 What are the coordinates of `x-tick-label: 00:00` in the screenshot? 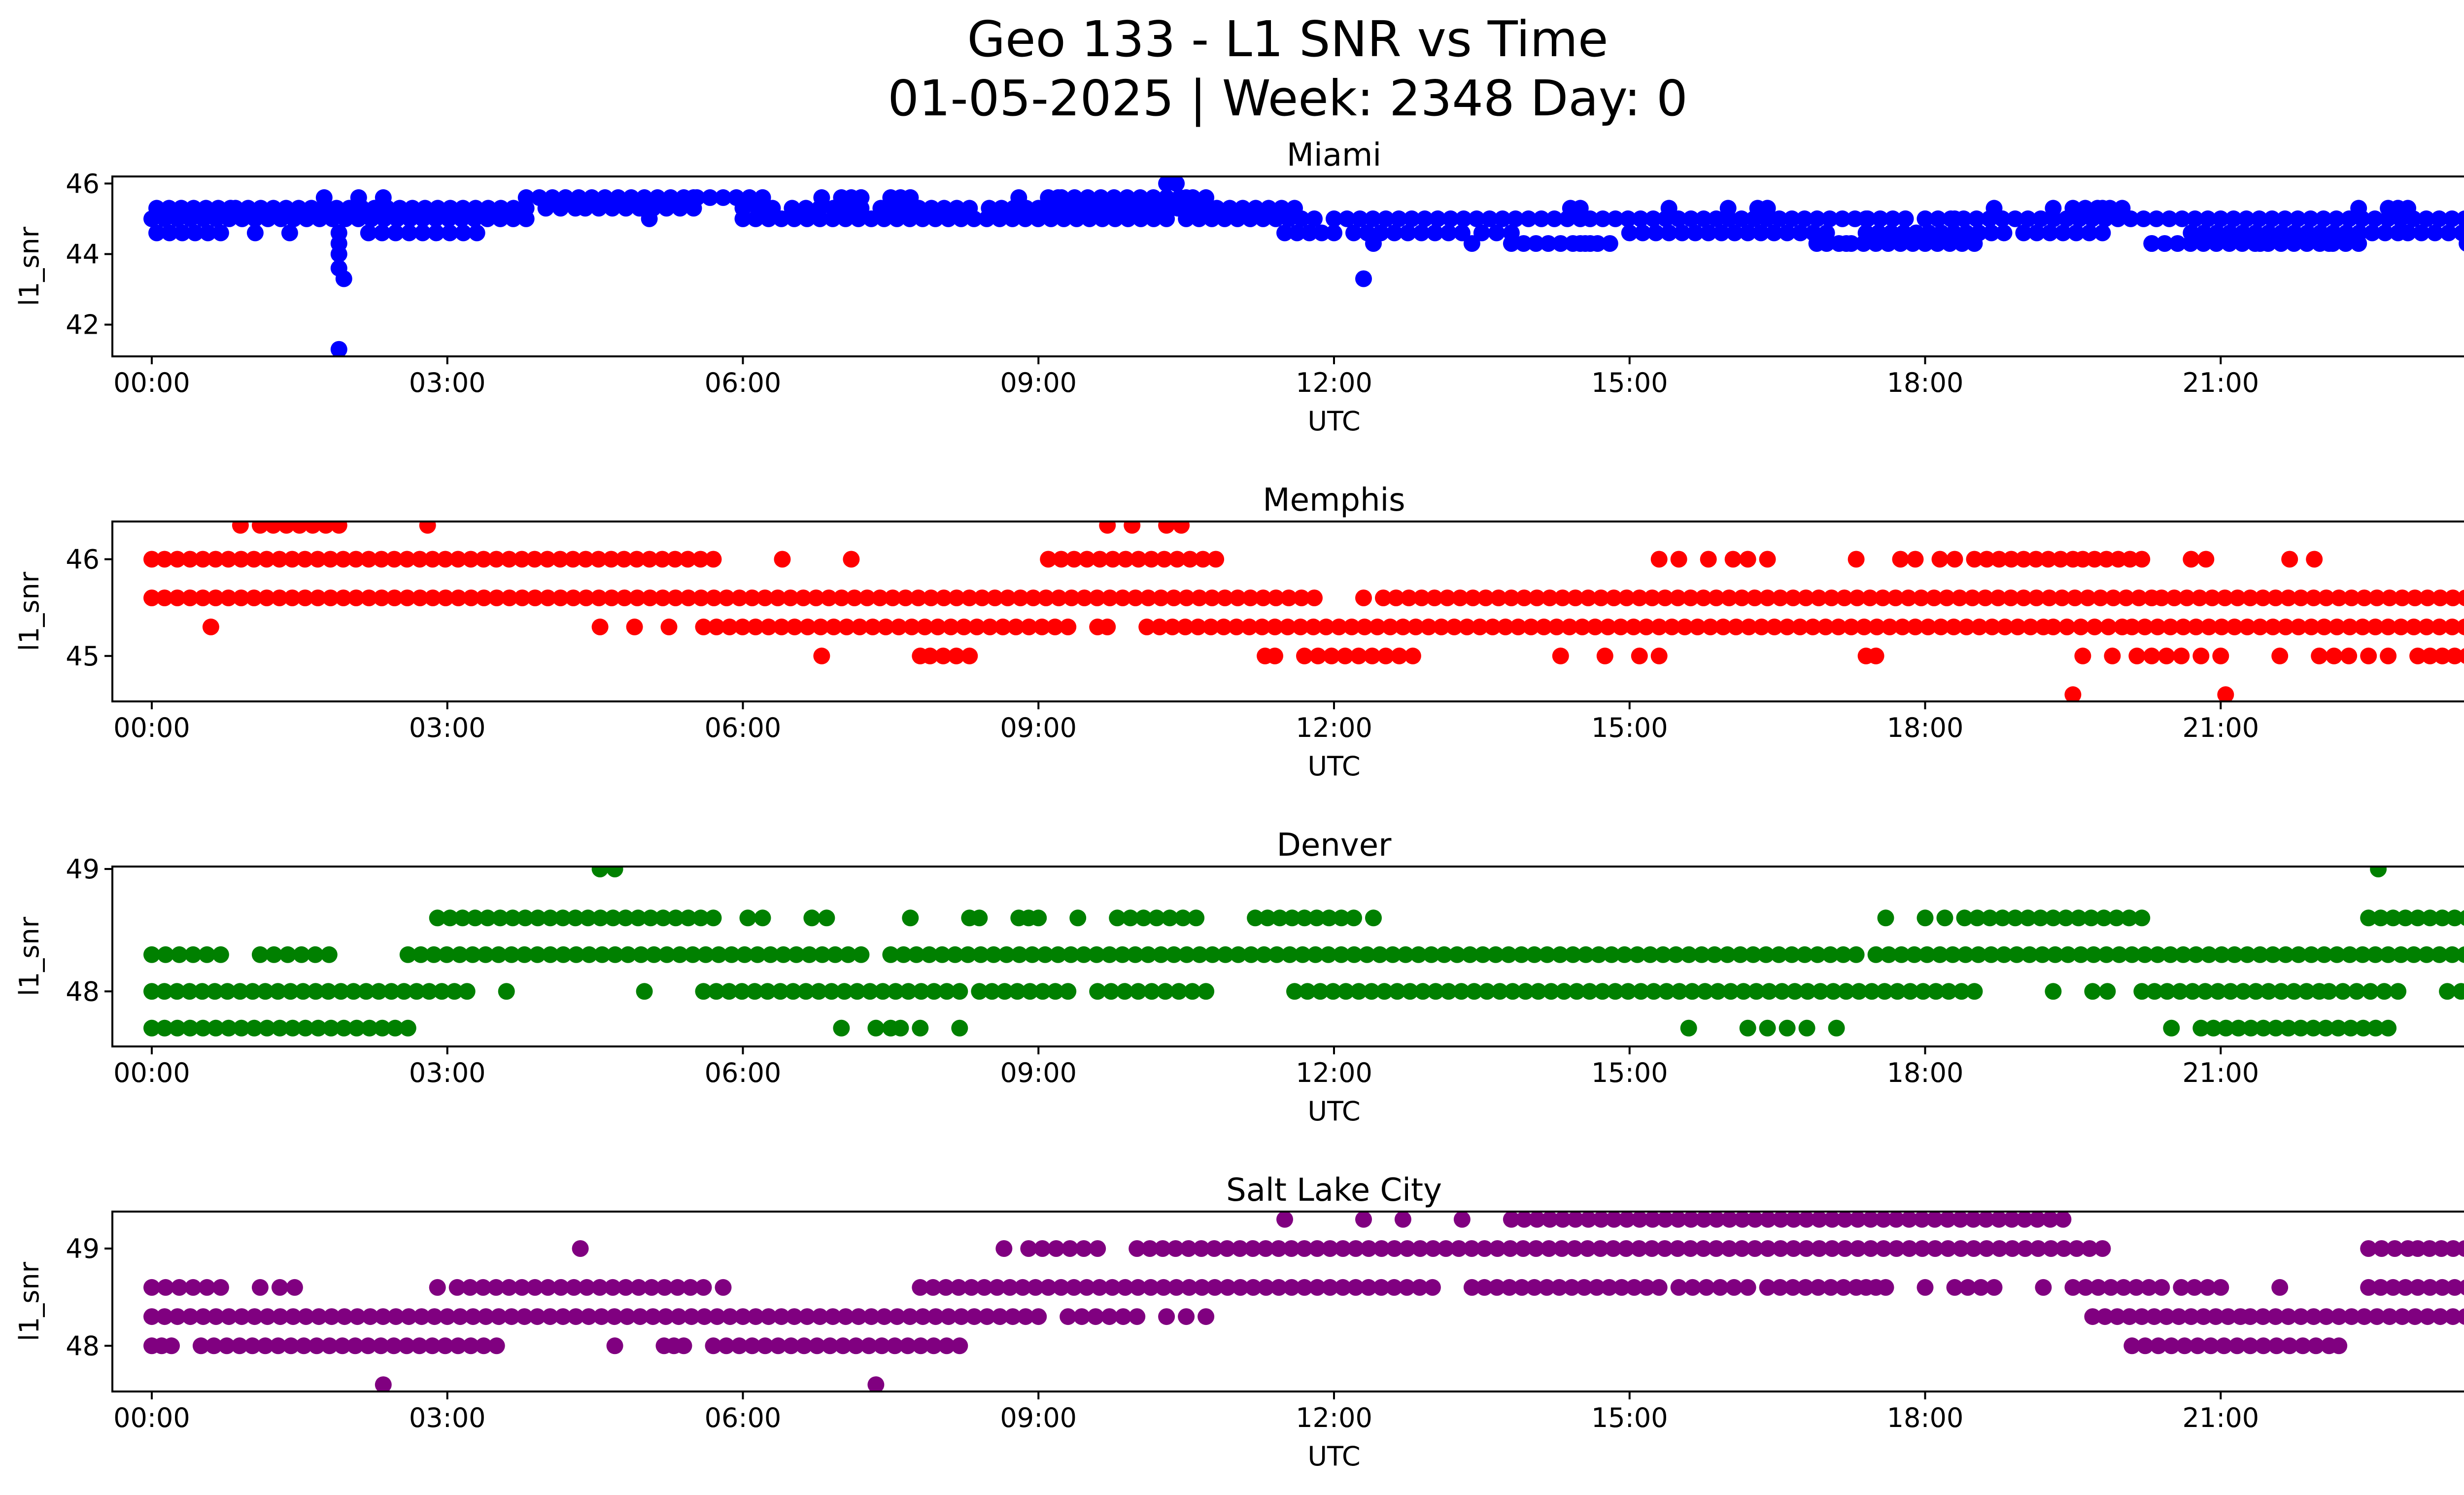 It's located at (151, 1072).